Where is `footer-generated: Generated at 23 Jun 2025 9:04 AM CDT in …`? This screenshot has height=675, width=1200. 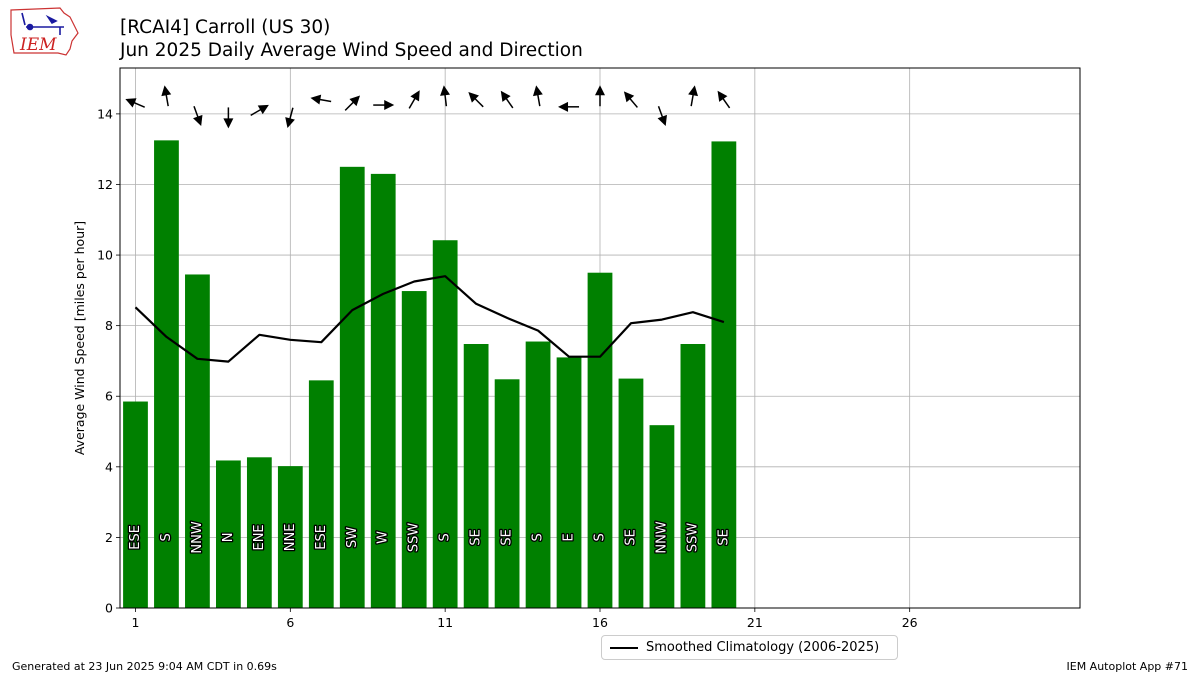
footer-generated: Generated at 23 Jun 2025 9:04 AM CDT in … is located at coordinates (144, 666).